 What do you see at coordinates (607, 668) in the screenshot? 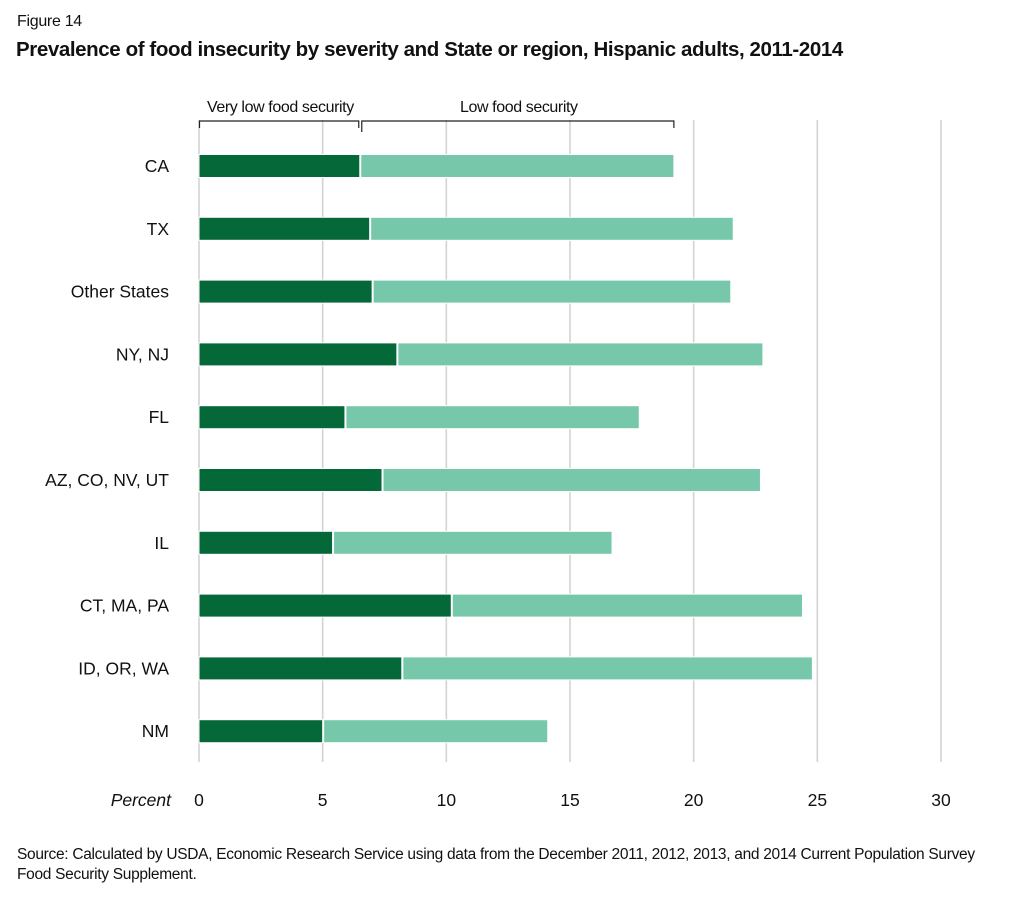
I see `bar-low-id-or-wa` at bounding box center [607, 668].